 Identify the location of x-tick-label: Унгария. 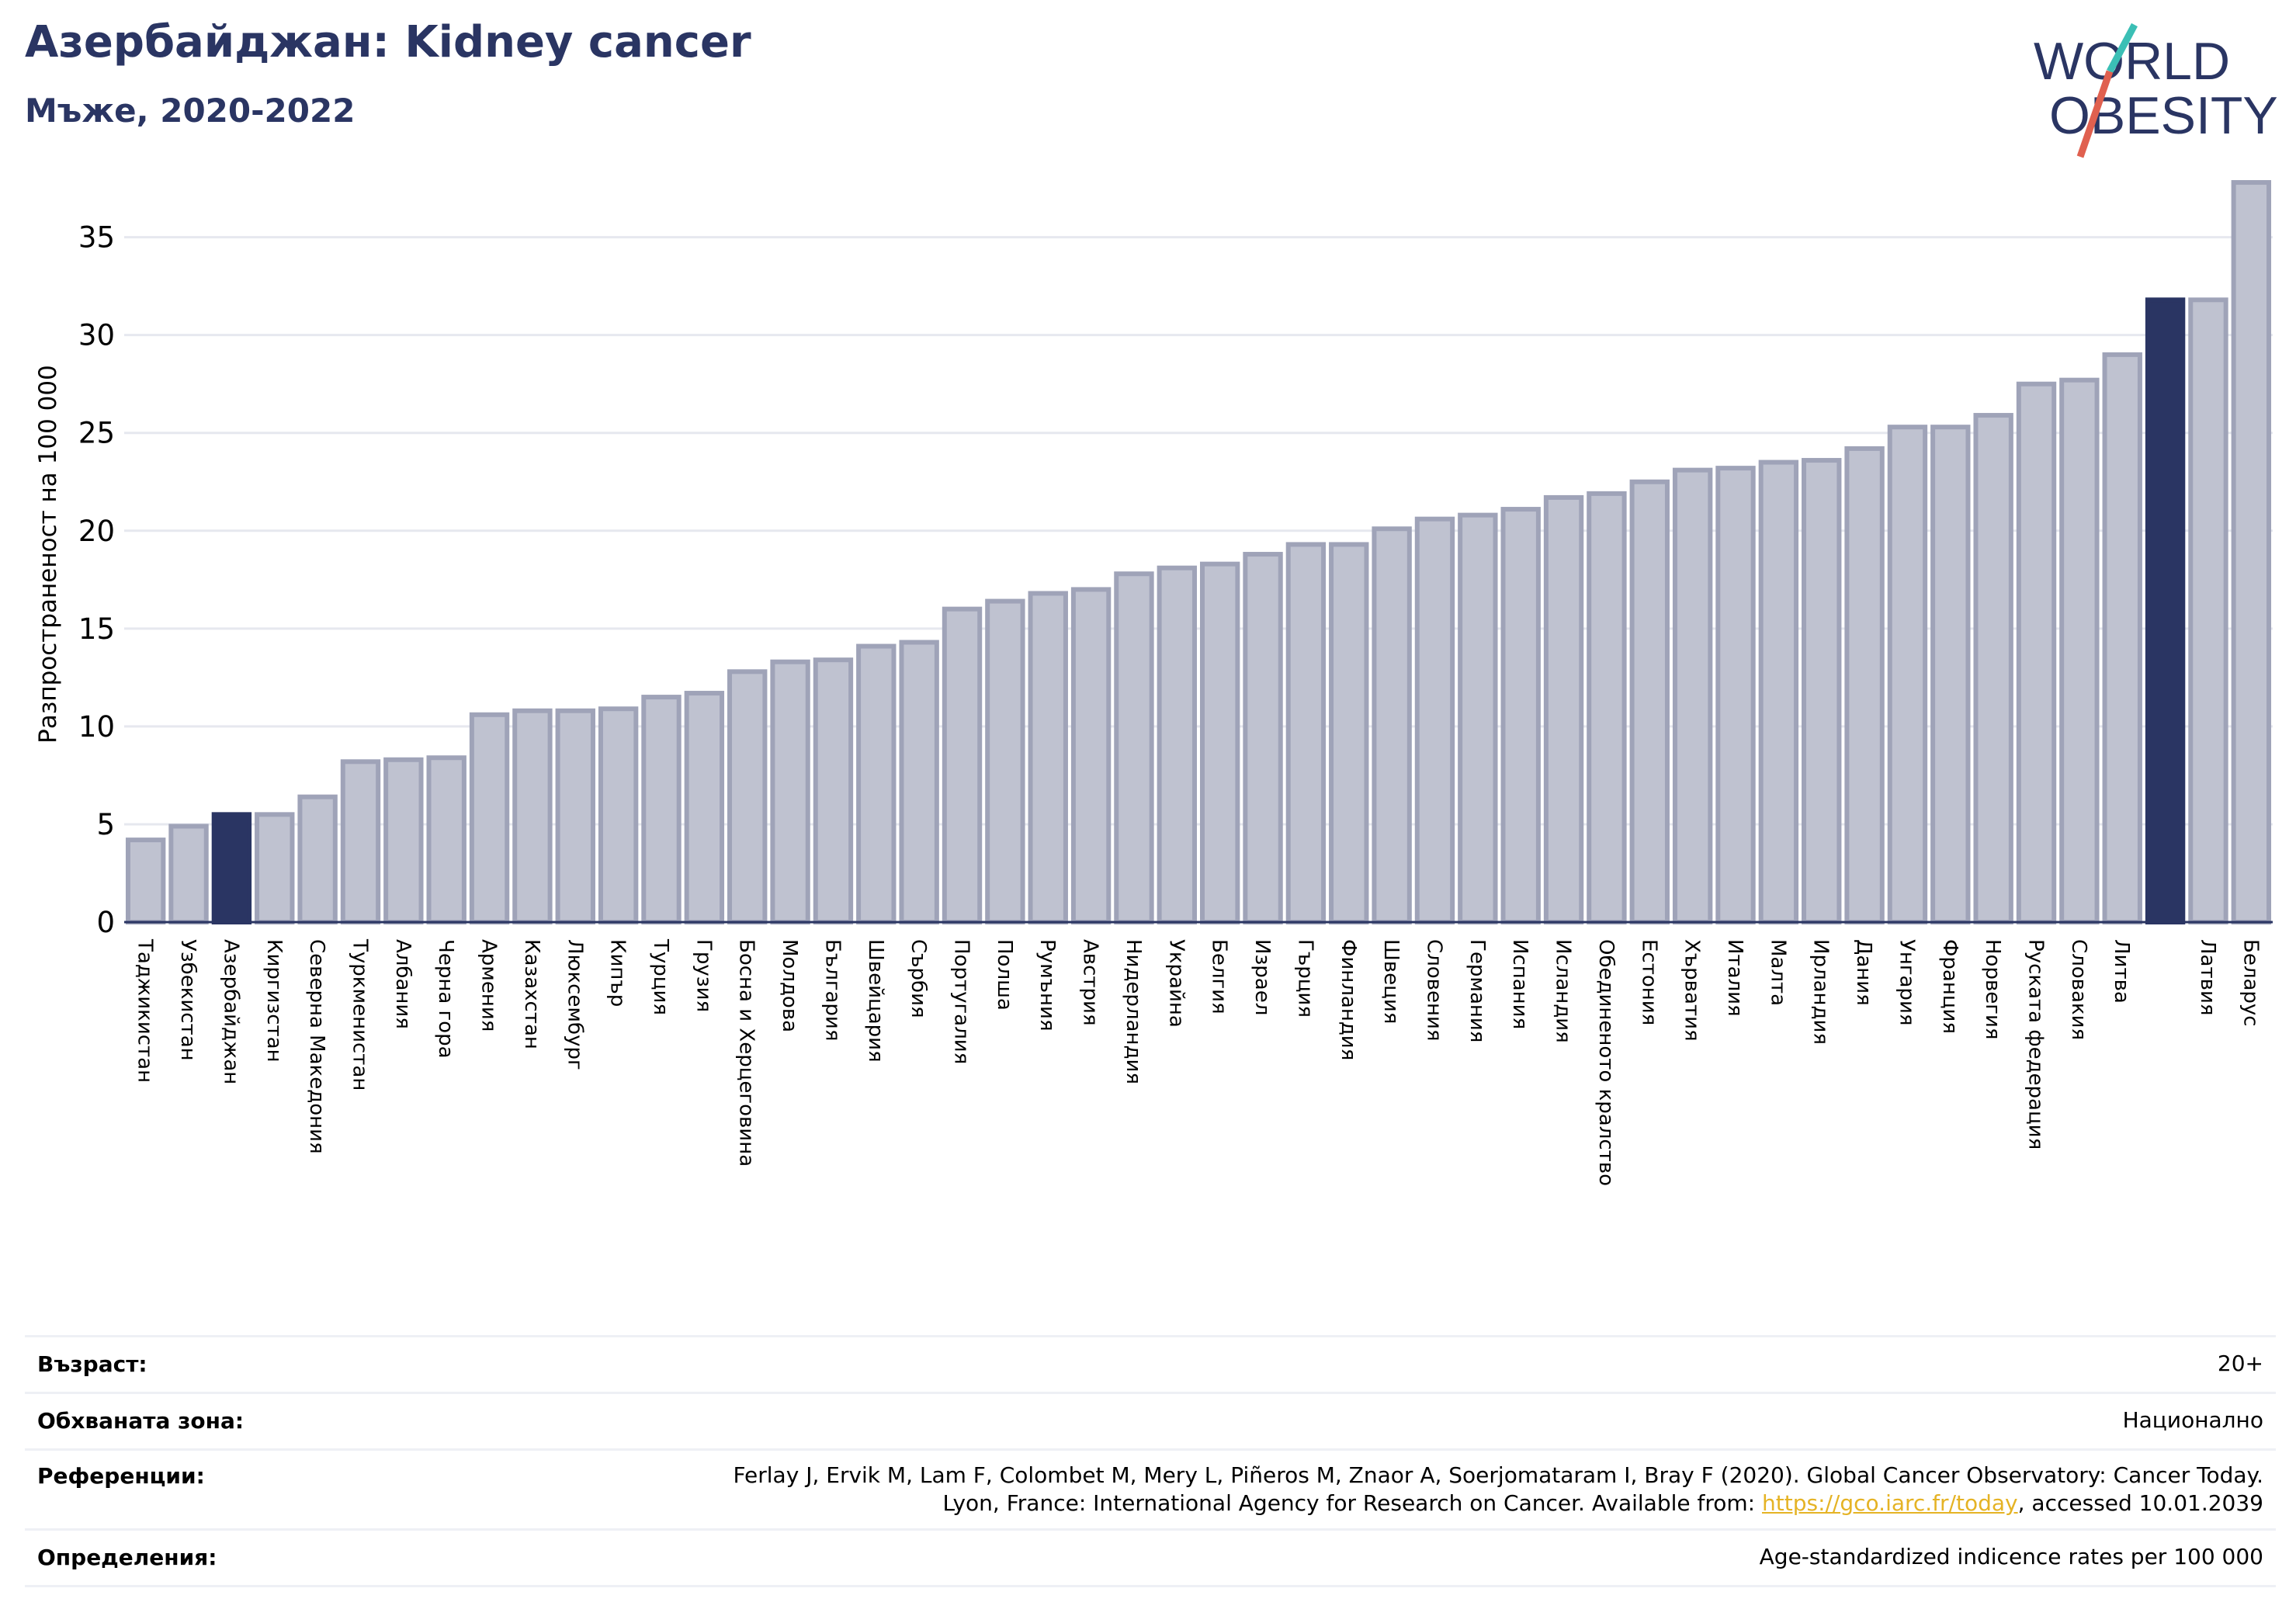
(1906, 982).